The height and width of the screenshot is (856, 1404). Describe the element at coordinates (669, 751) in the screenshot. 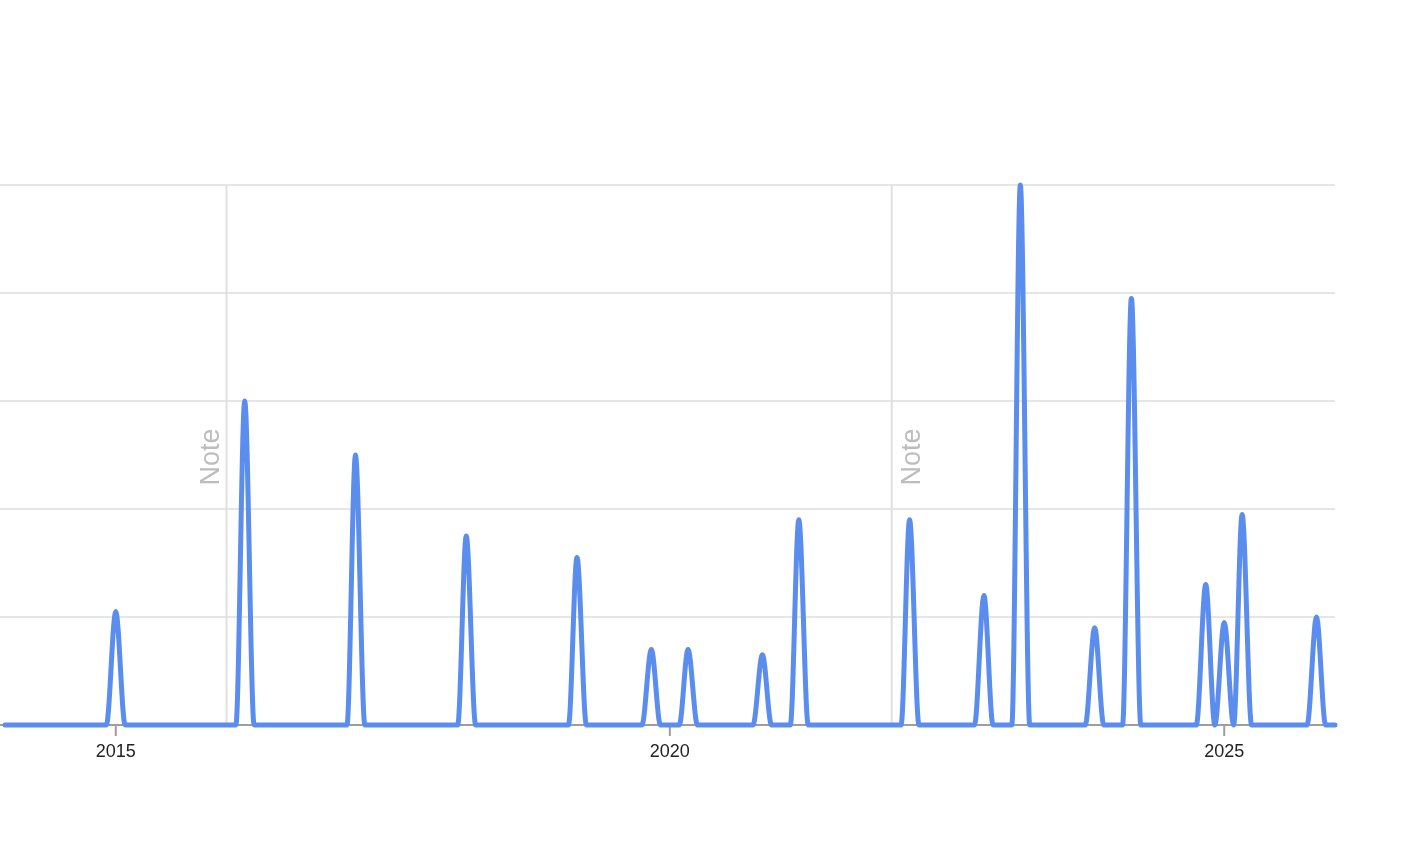

I see `x-tick-label: 2020` at that location.